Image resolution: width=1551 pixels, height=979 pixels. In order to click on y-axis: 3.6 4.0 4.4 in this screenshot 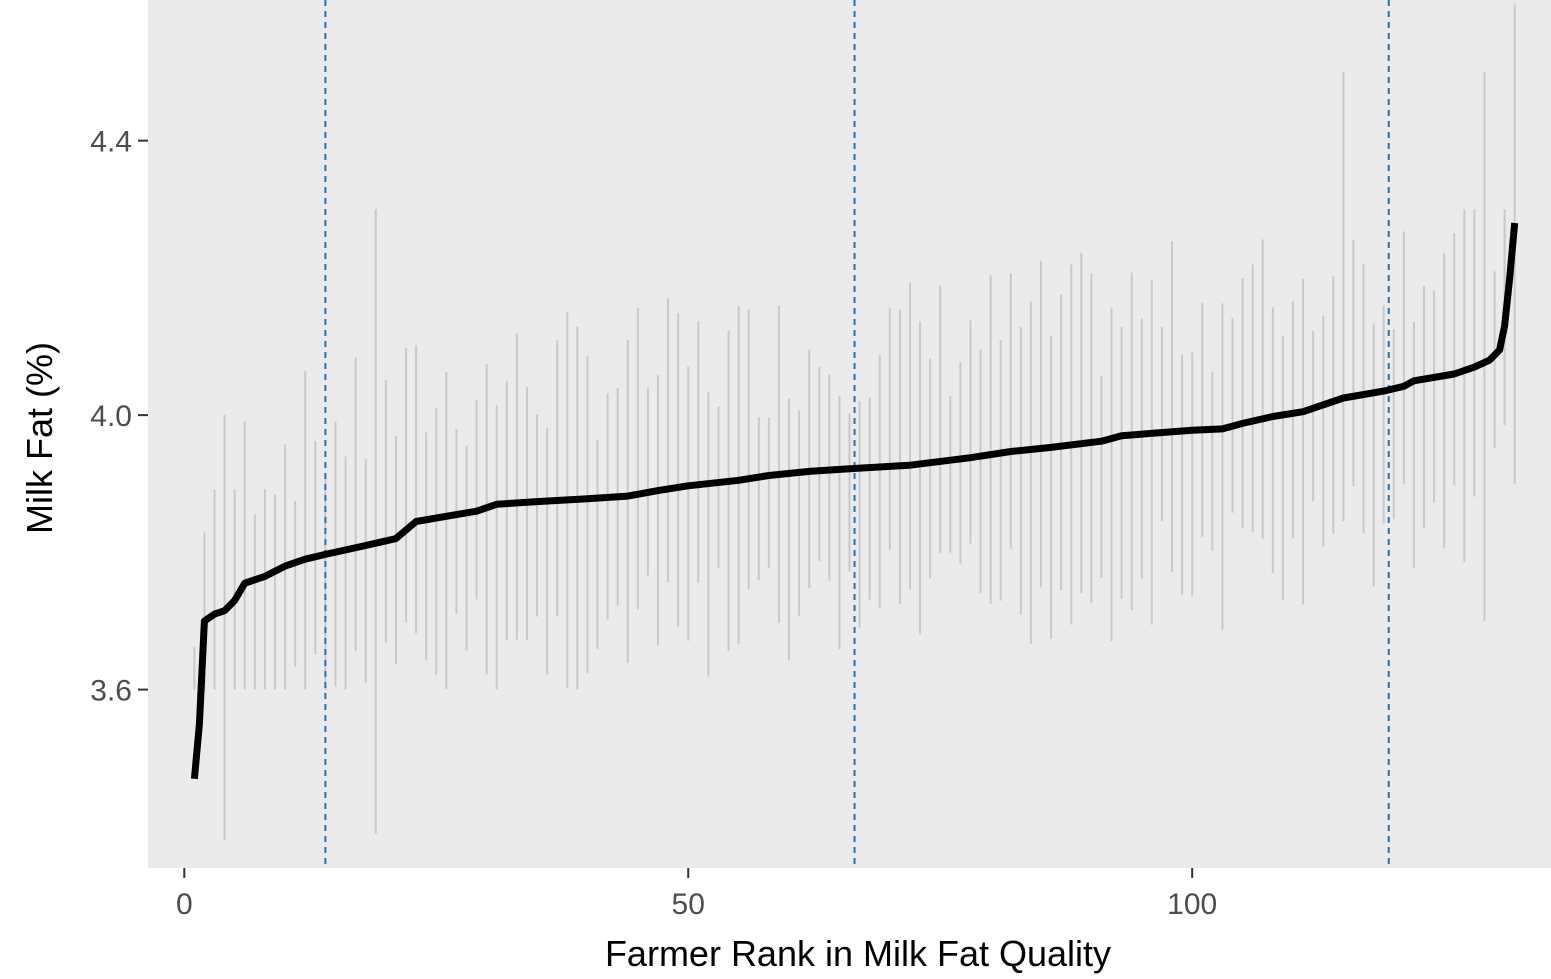, I will do `click(119, 417)`.